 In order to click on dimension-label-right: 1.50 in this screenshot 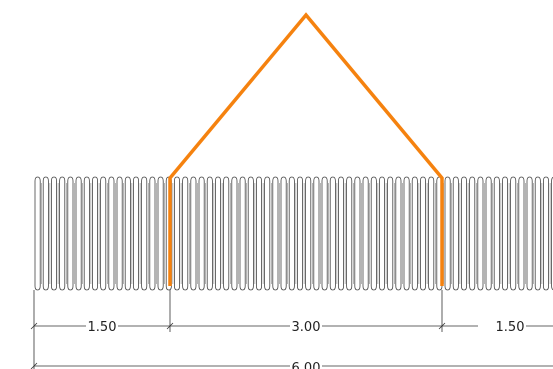, I will do `click(510, 327)`.